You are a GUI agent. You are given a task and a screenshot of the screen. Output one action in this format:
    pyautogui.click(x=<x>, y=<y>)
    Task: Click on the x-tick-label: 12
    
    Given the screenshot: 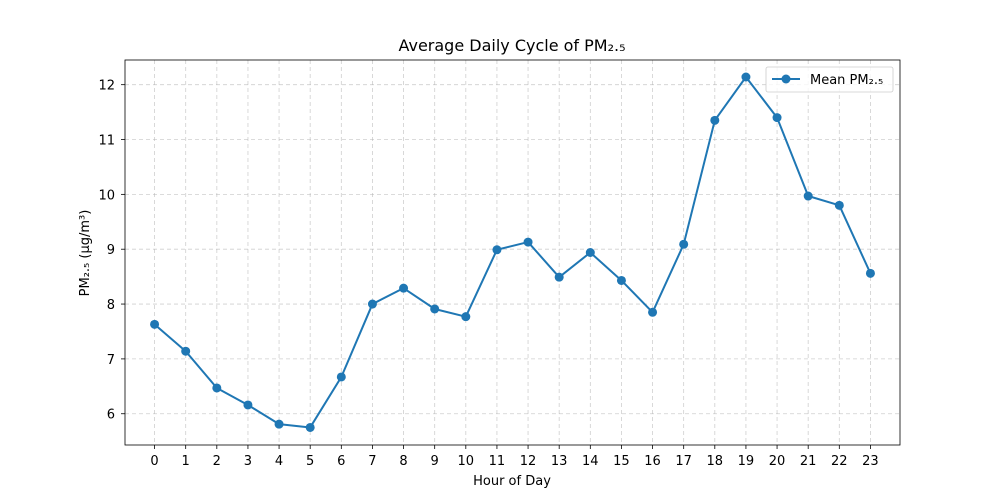 What is the action you would take?
    pyautogui.click(x=528, y=461)
    